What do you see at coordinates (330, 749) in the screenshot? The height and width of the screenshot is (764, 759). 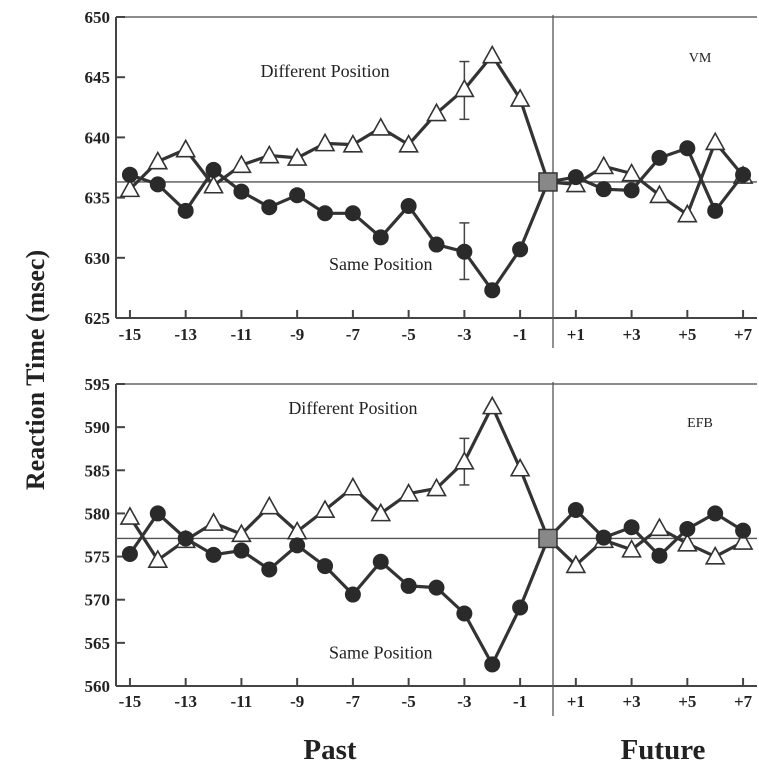 I see `x-label-past: Past` at bounding box center [330, 749].